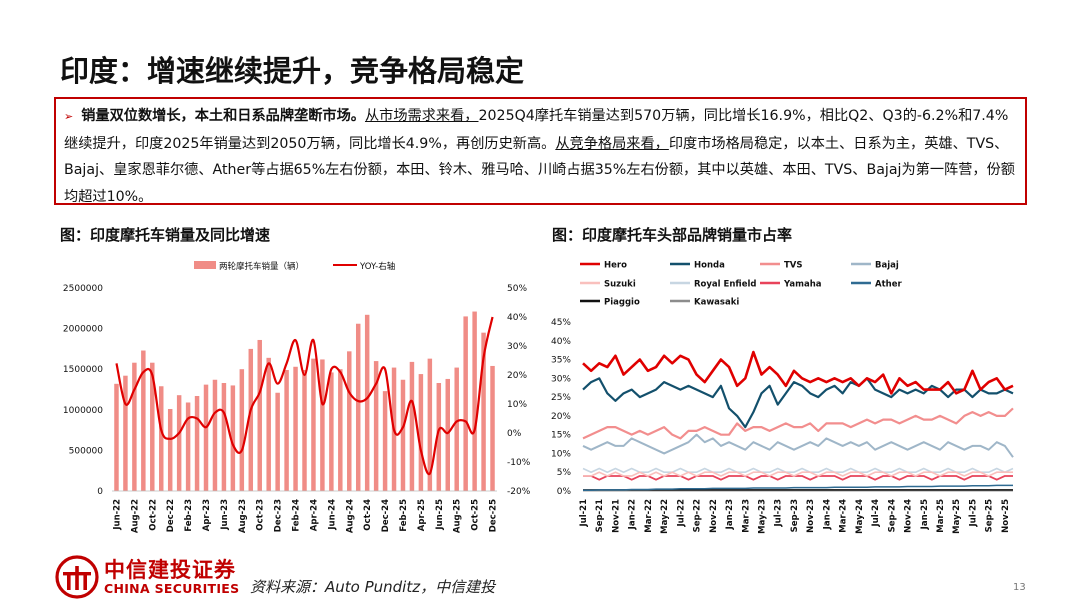 The width and height of the screenshot is (1080, 612). I want to click on y-left-tick-label: 2500000, so click(83, 289).